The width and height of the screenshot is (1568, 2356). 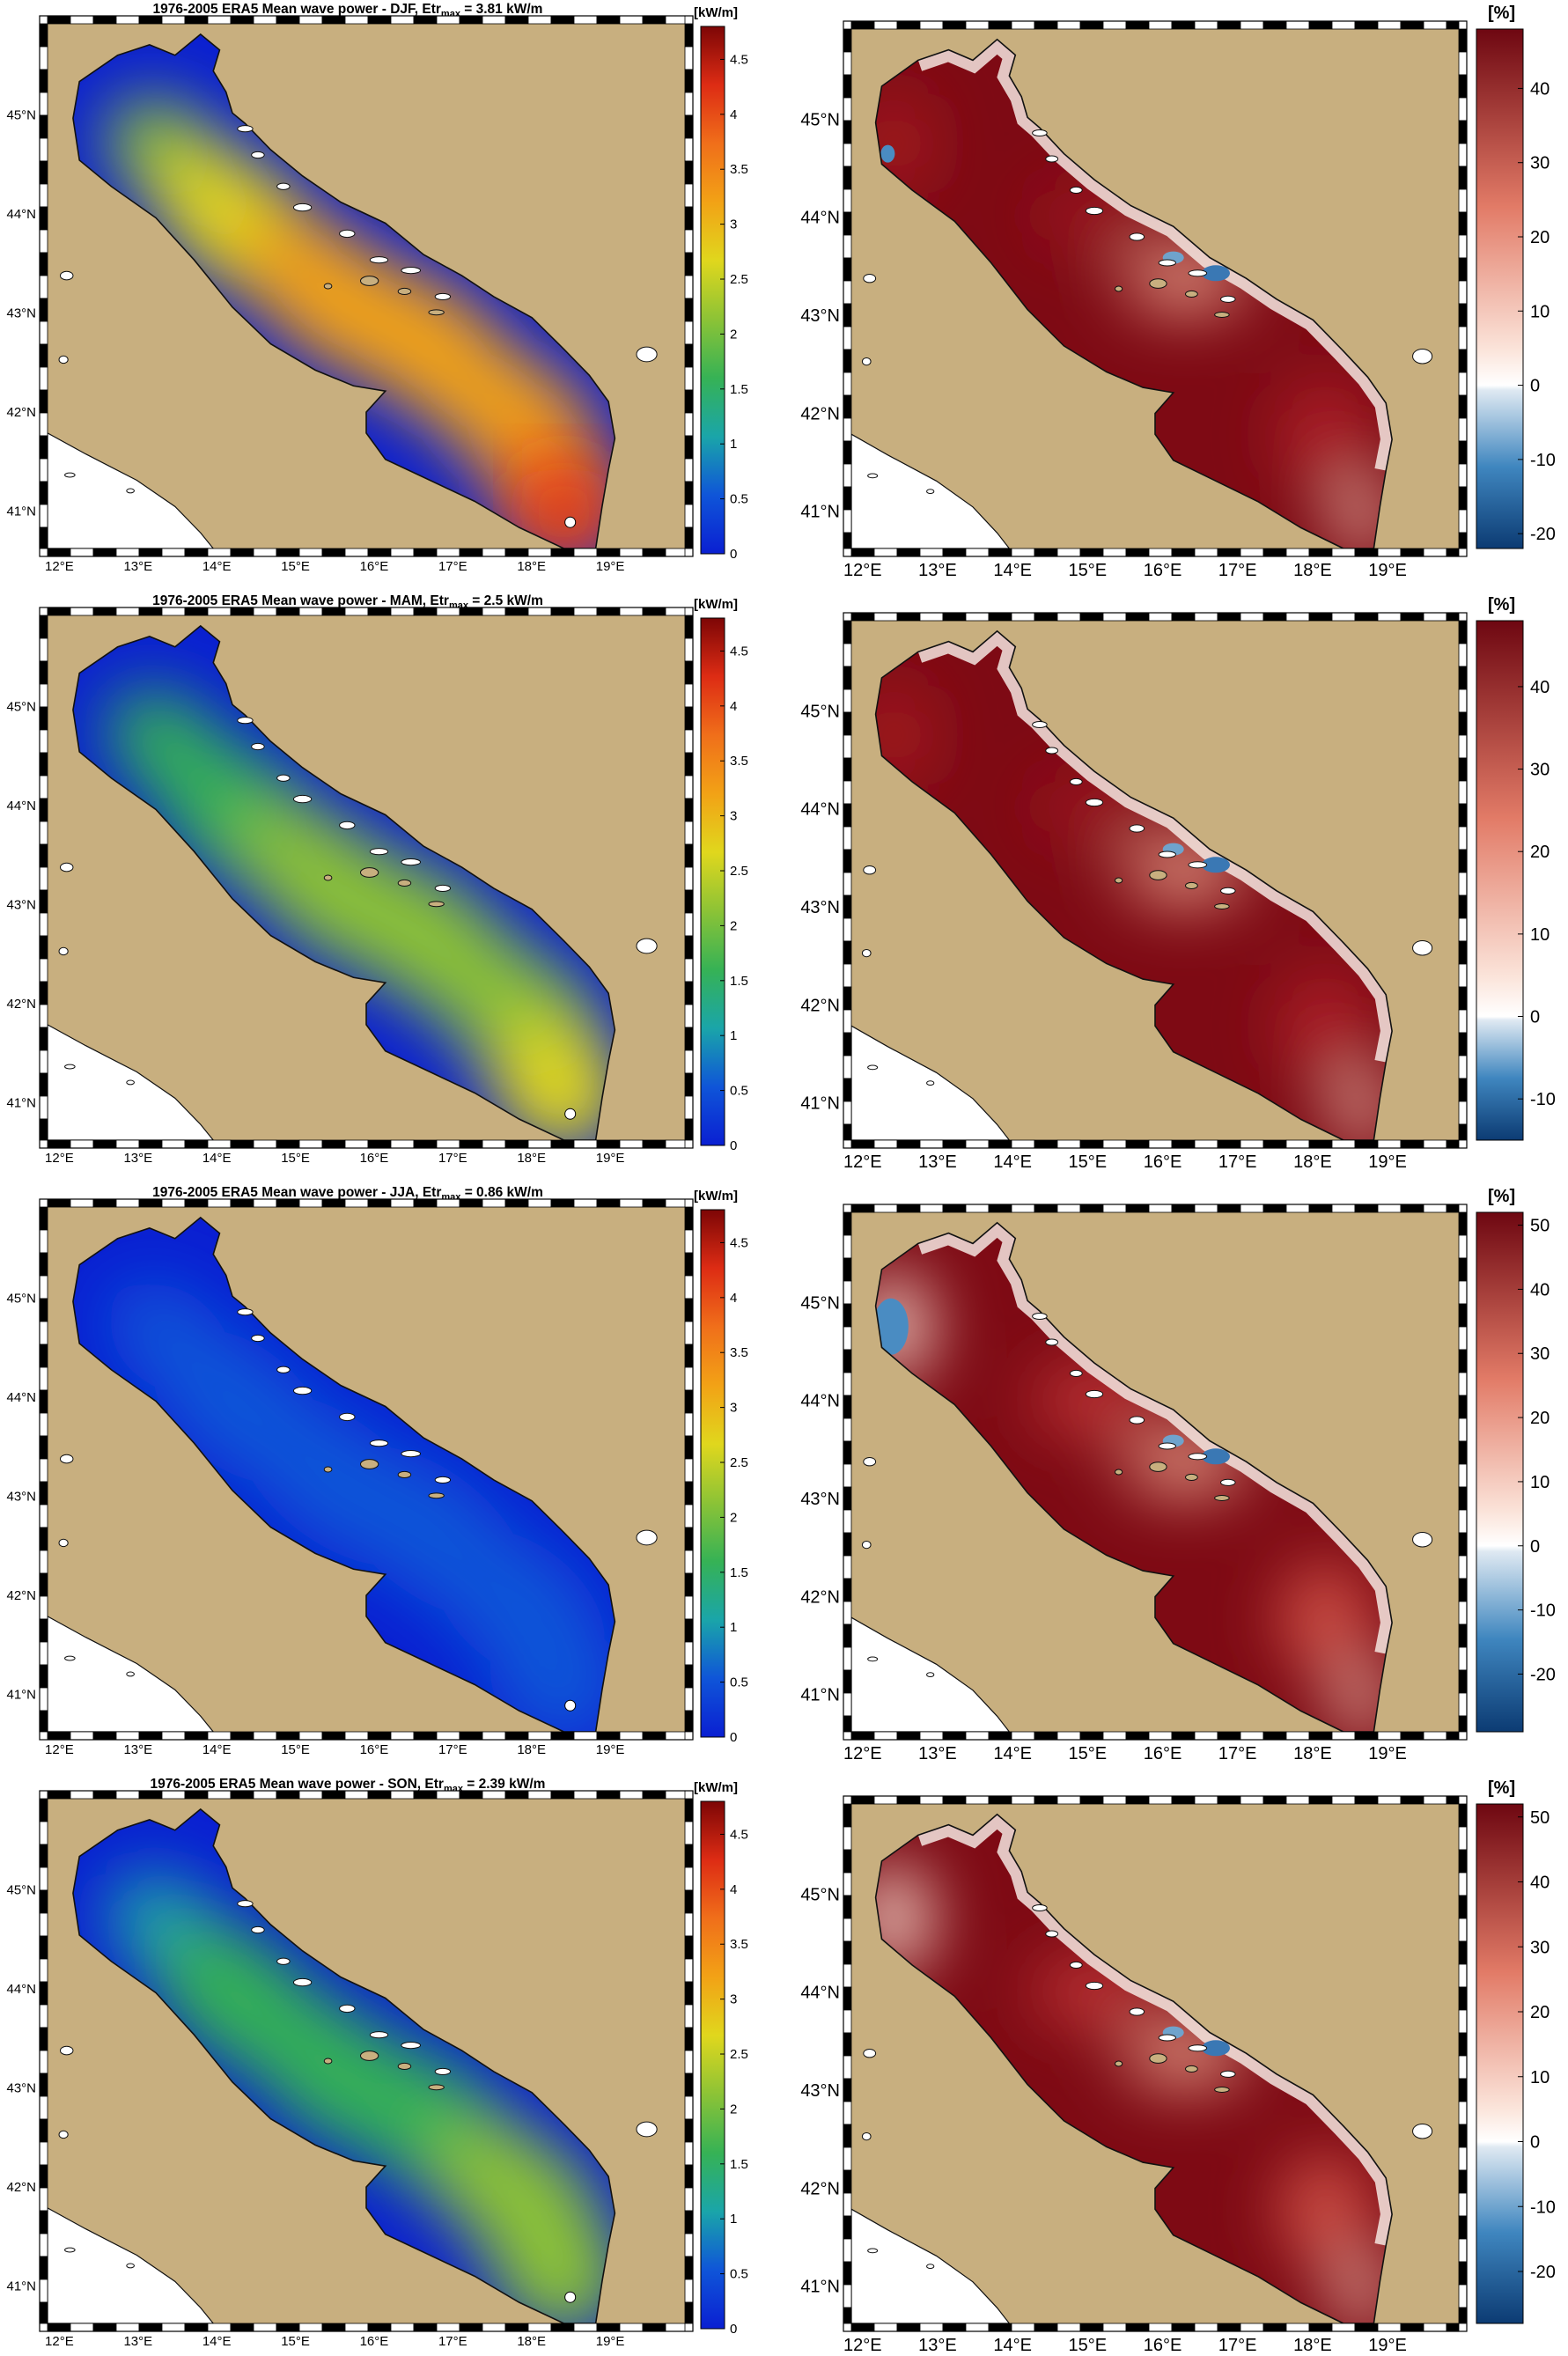 I want to click on lon-tick-label: 15°E, so click(x=1088, y=570).